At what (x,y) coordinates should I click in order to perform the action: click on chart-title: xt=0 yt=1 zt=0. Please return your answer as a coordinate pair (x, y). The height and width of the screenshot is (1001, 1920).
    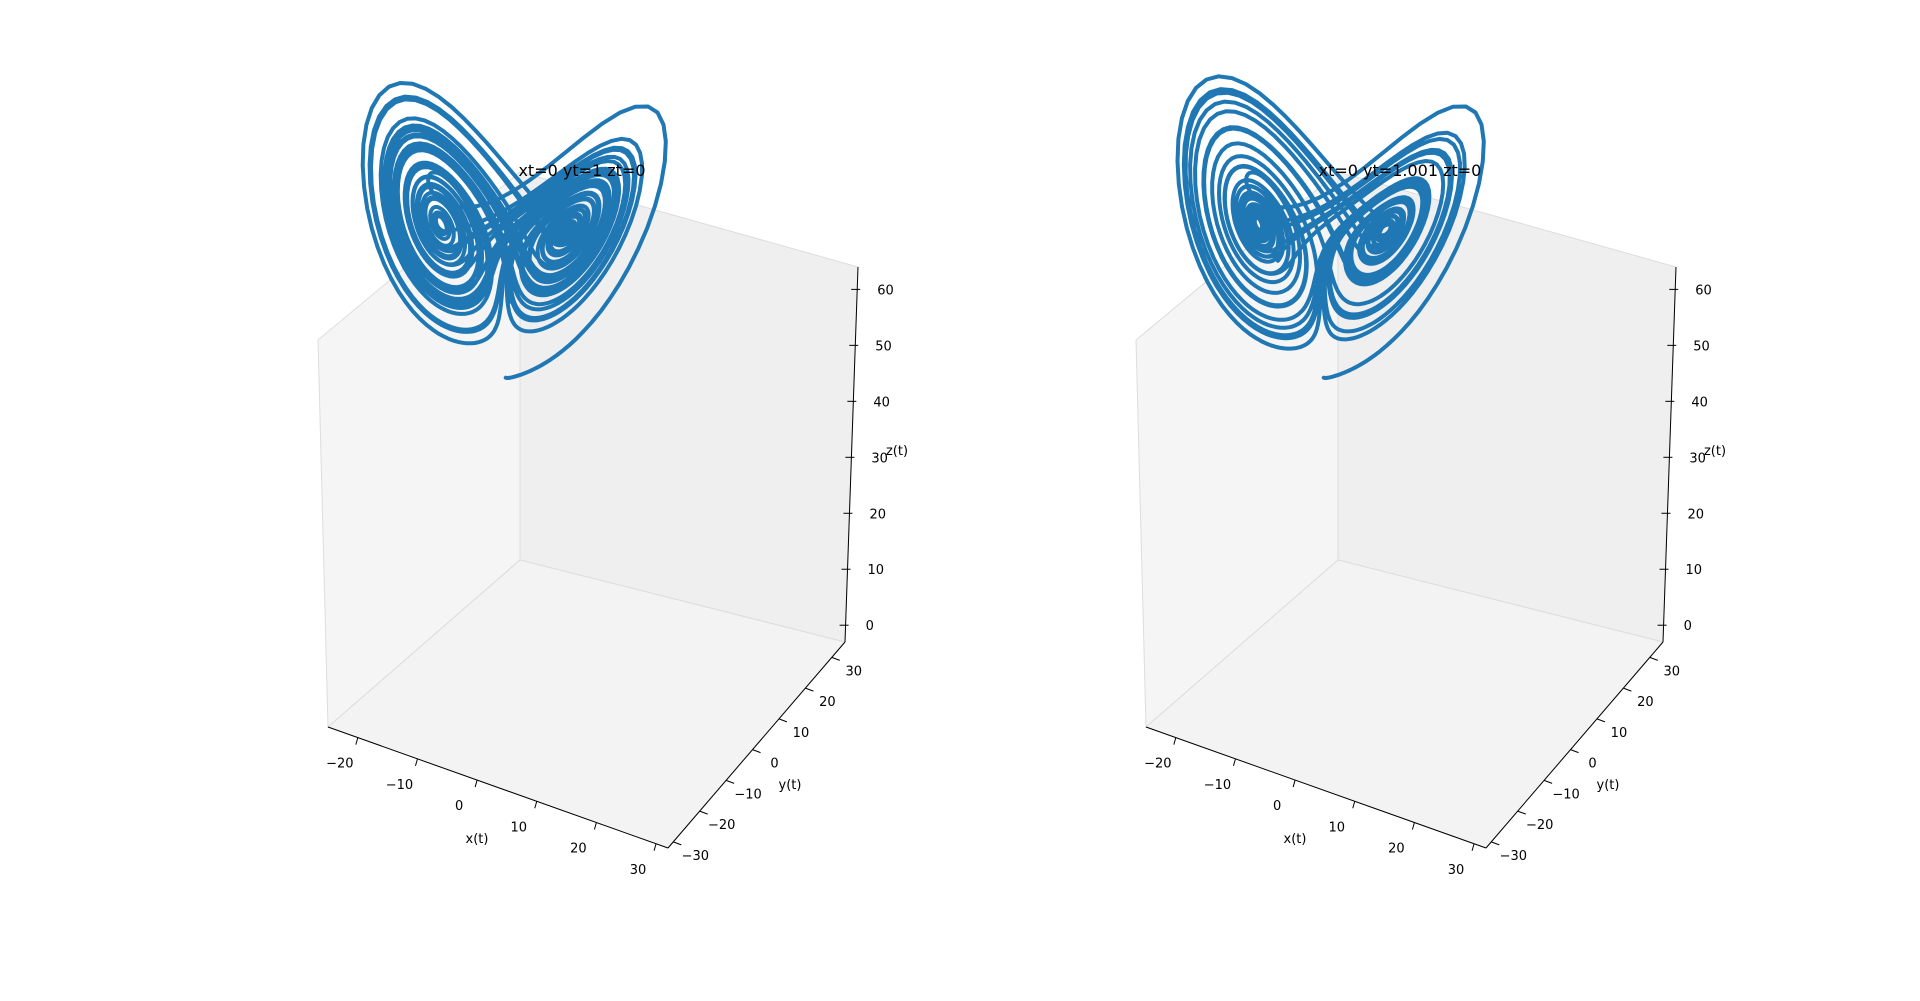
    Looking at the image, I should click on (581, 170).